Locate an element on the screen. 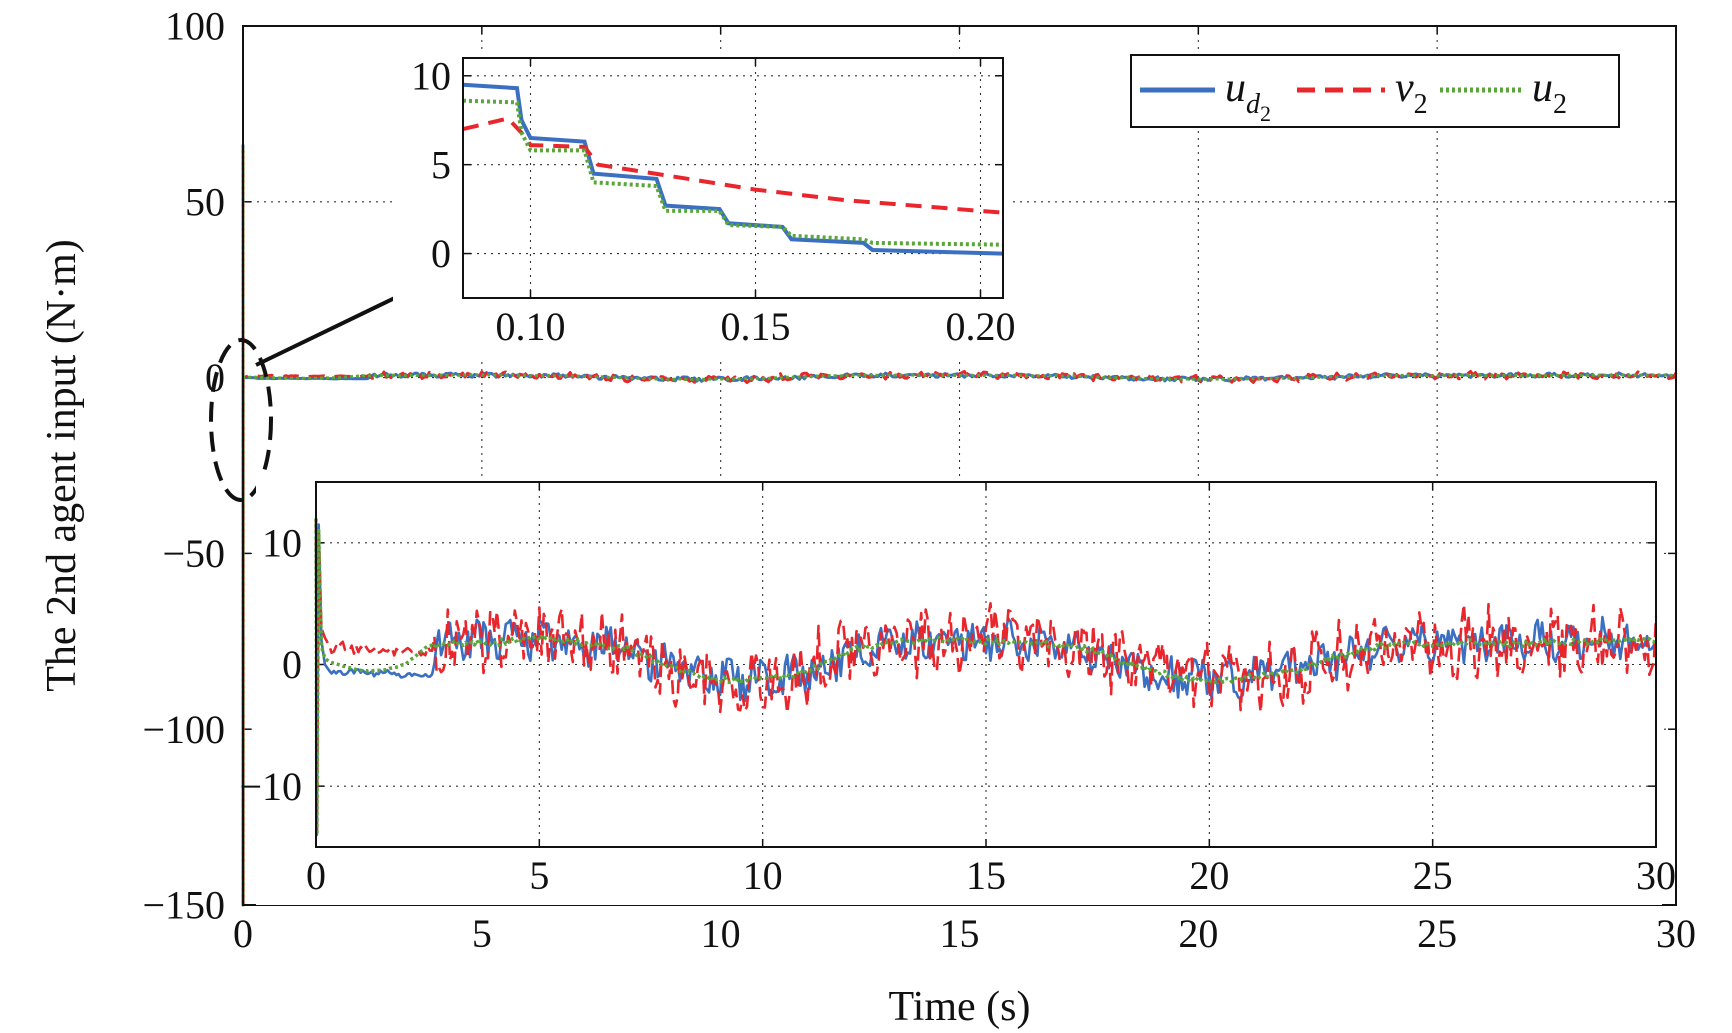 This screenshot has height=1033, width=1732. main-x-tick-label: 5 is located at coordinates (482, 933).